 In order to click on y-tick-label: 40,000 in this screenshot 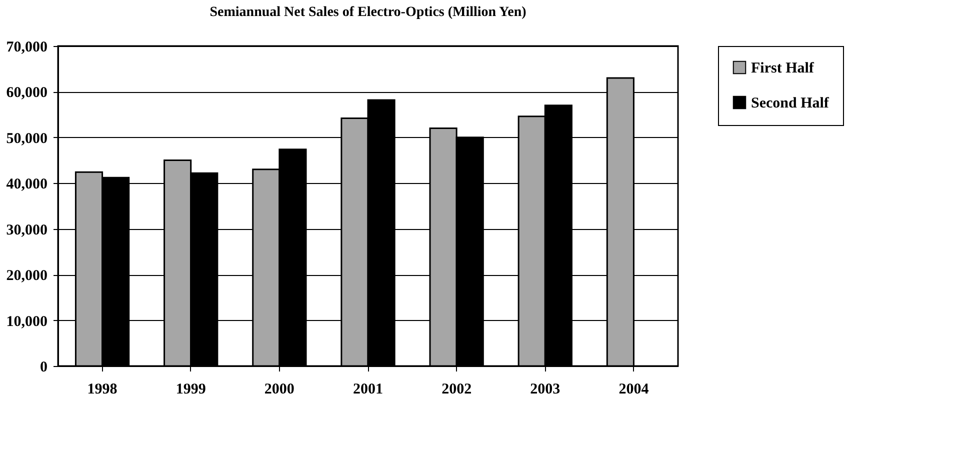, I will do `click(27, 184)`.